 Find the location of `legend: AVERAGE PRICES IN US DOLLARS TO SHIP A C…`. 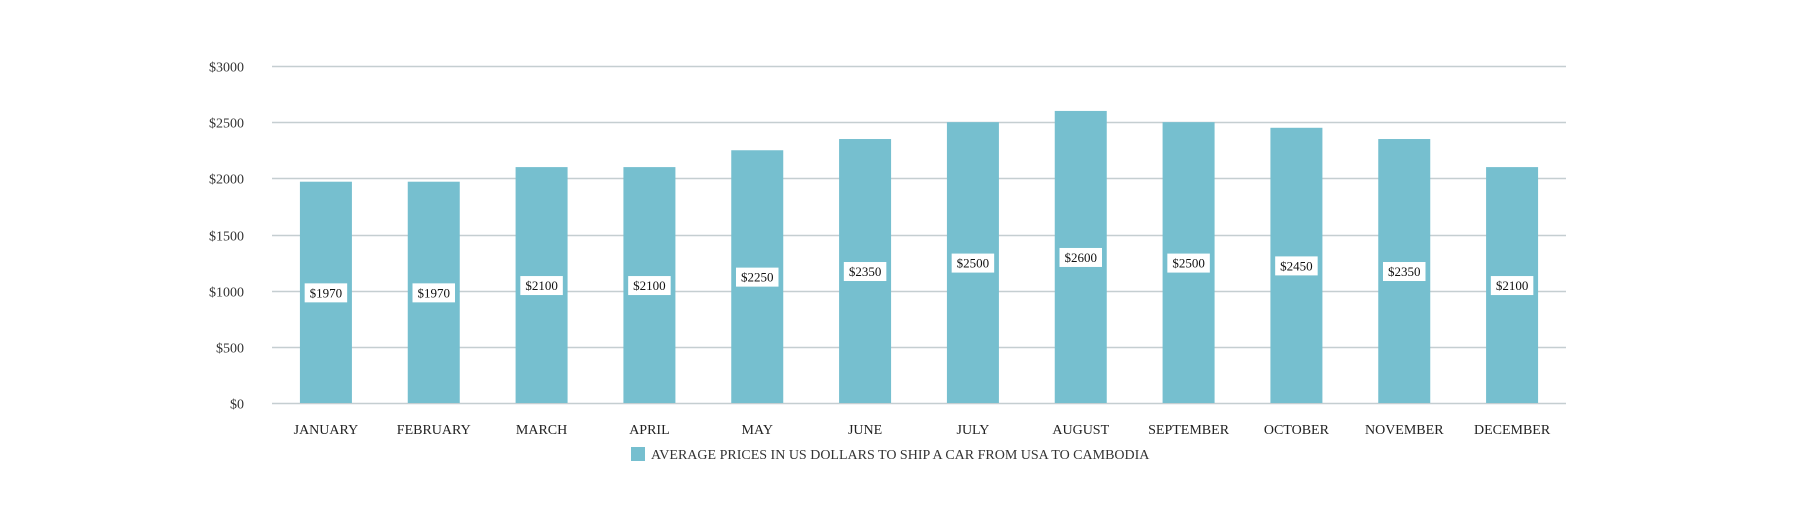

legend: AVERAGE PRICES IN US DOLLARS TO SHIP A C… is located at coordinates (890, 455).